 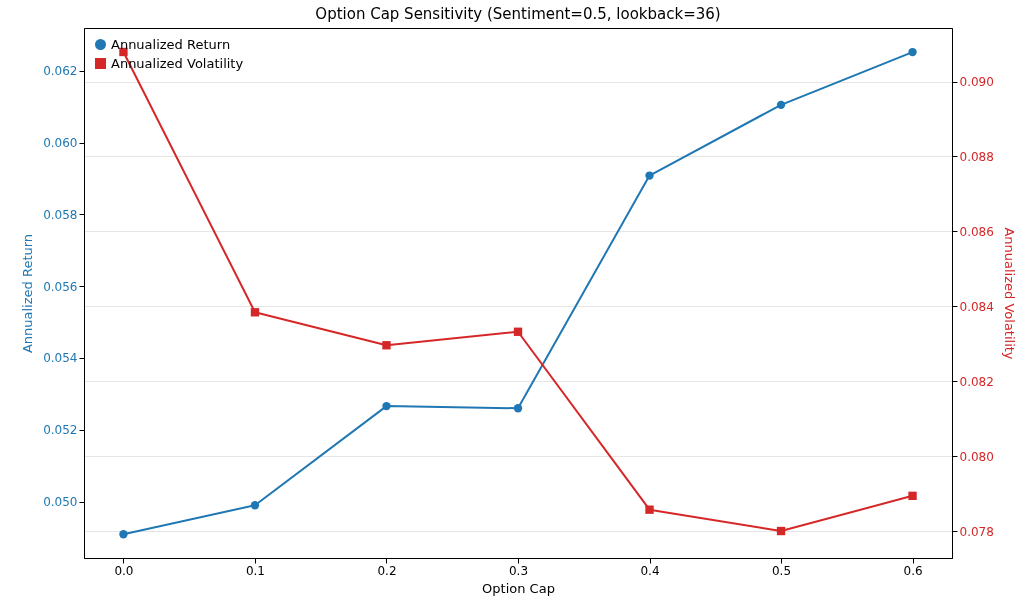 What do you see at coordinates (518, 588) in the screenshot?
I see `x-axis-title: Option Cap` at bounding box center [518, 588].